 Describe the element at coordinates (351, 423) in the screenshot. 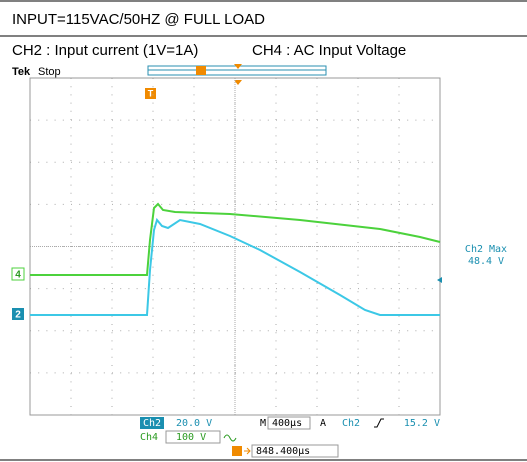

I see `trigger-source: Ch2` at that location.